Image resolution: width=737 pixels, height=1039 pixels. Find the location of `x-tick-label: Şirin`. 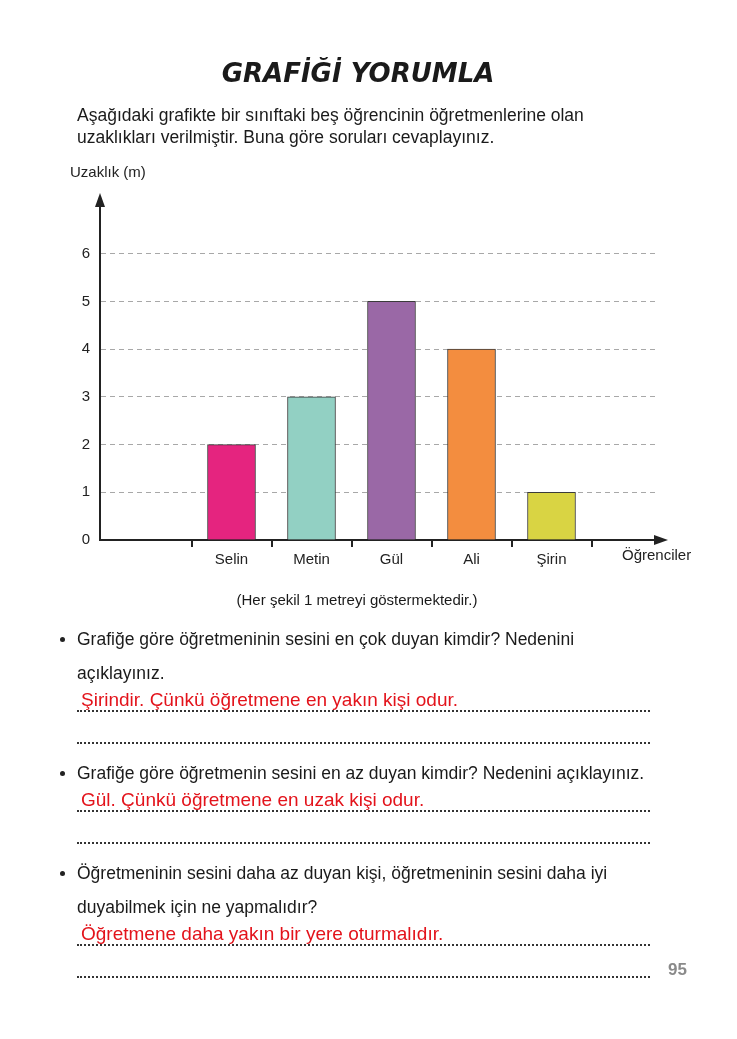

x-tick-label: Şirin is located at coordinates (551, 559).